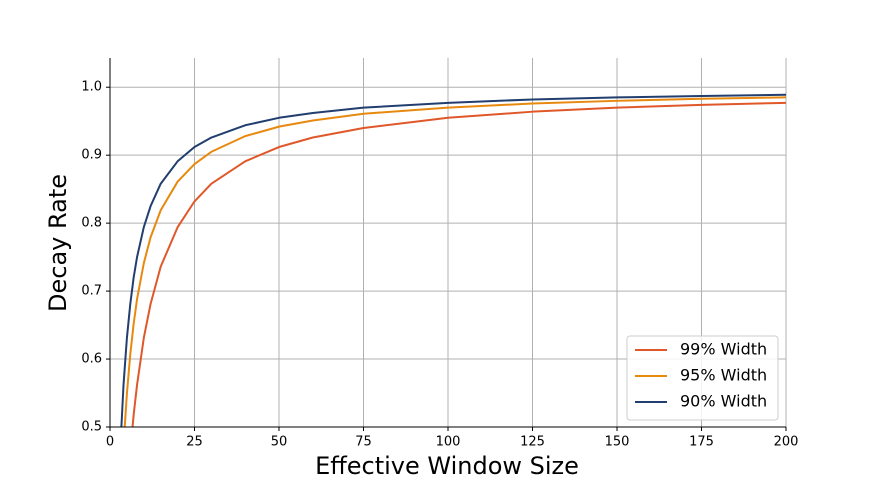 The image size is (873, 480). What do you see at coordinates (723, 349) in the screenshot?
I see `legend-label: 99% Width` at bounding box center [723, 349].